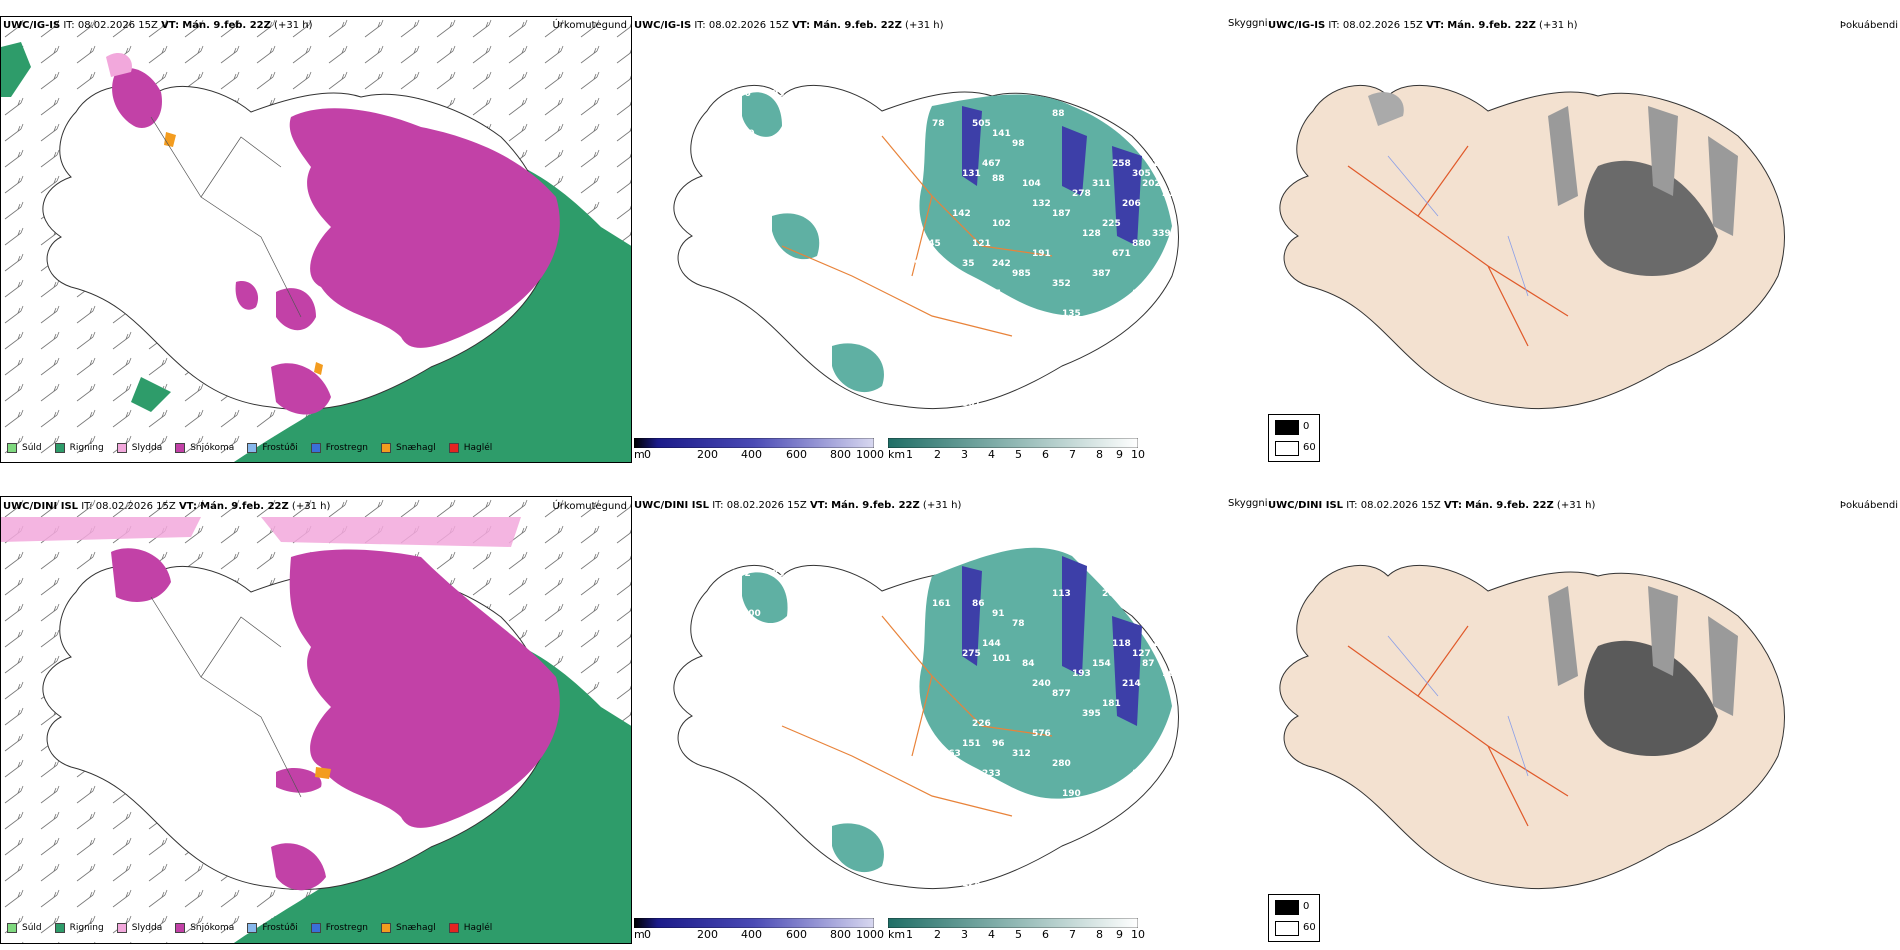 Image resolution: width=1900 pixels, height=950 pixels. What do you see at coordinates (204, 448) in the screenshot?
I see `legend-item: Snjókoma` at bounding box center [204, 448].